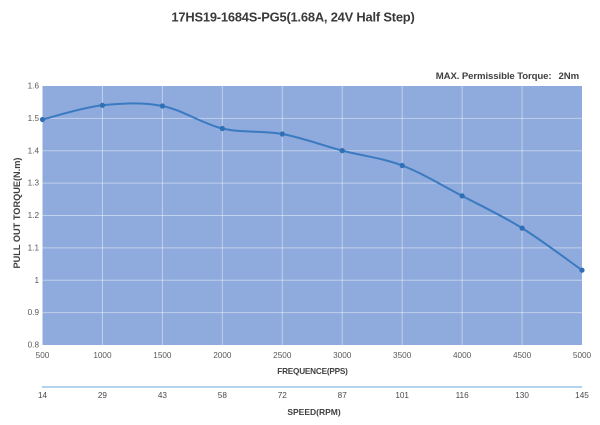  Describe the element at coordinates (36, 280) in the screenshot. I see `svg-text: 1` at that location.